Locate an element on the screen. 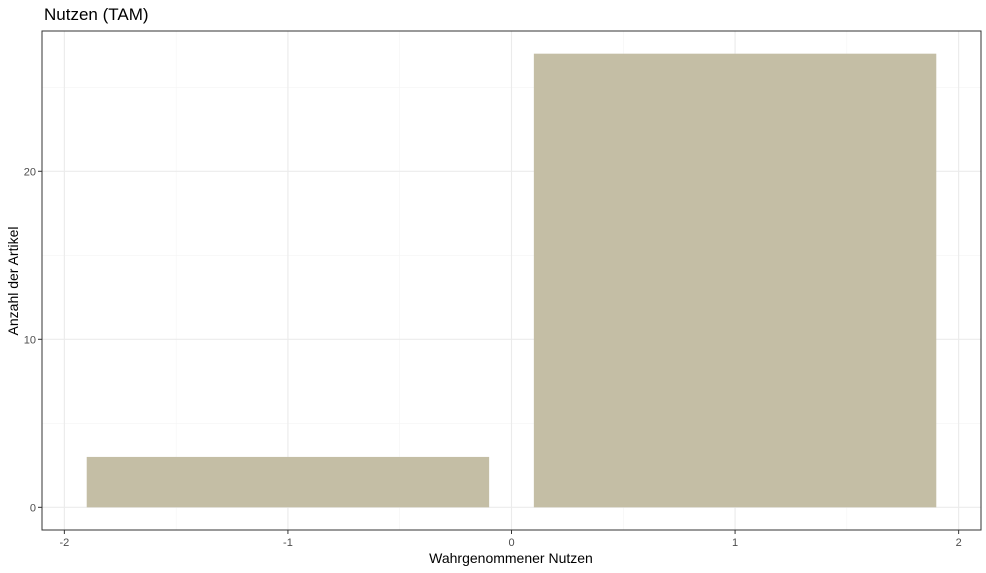 This screenshot has height=573, width=986. x-tick-label: 2 is located at coordinates (959, 543).